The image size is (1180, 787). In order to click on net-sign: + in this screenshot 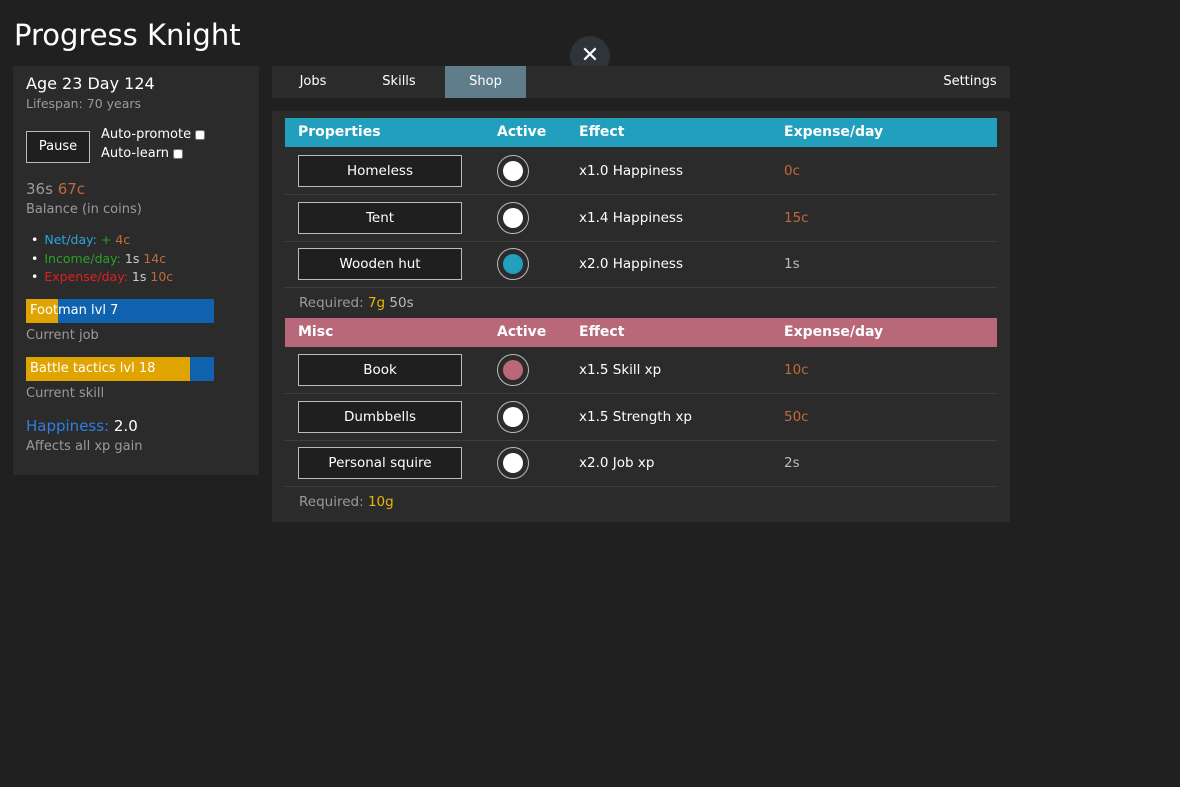, I will do `click(106, 239)`.